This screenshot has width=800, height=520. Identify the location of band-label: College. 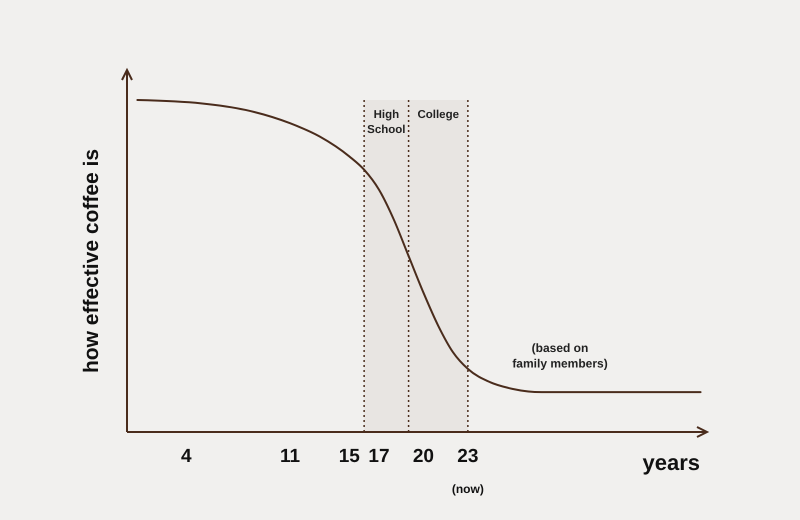
(438, 115).